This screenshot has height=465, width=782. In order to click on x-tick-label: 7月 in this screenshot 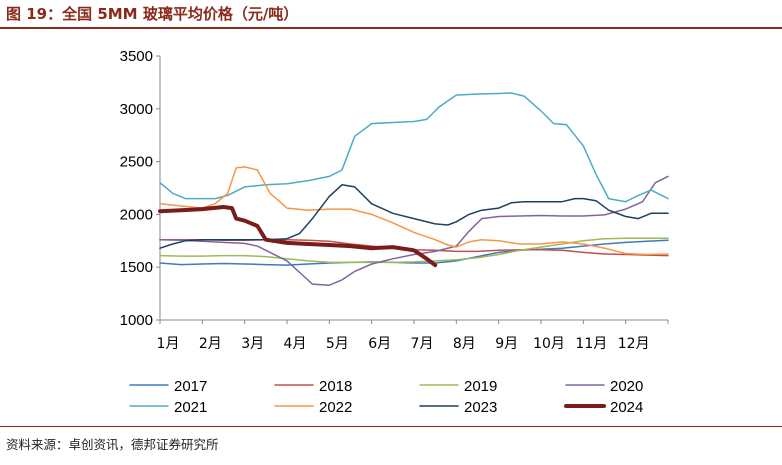, I will do `click(422, 344)`.